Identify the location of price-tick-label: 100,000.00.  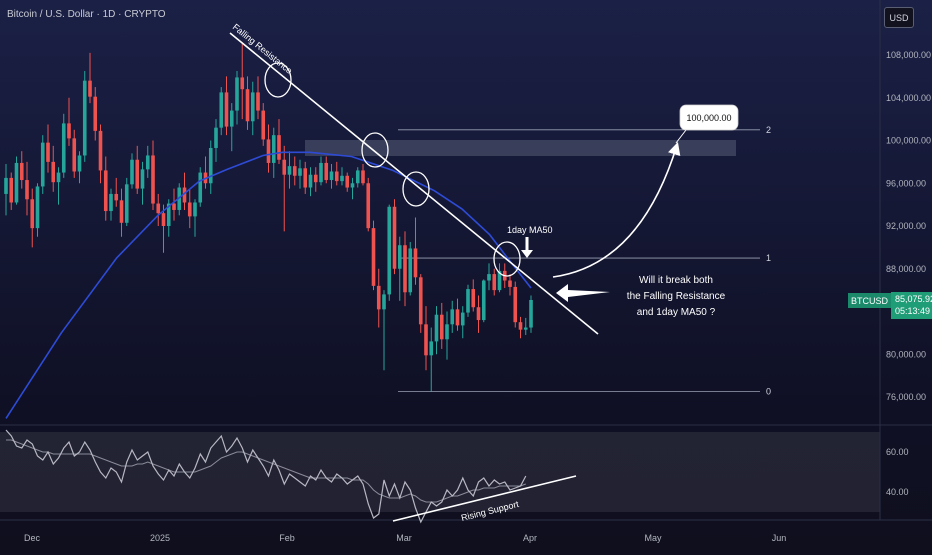
(908, 141).